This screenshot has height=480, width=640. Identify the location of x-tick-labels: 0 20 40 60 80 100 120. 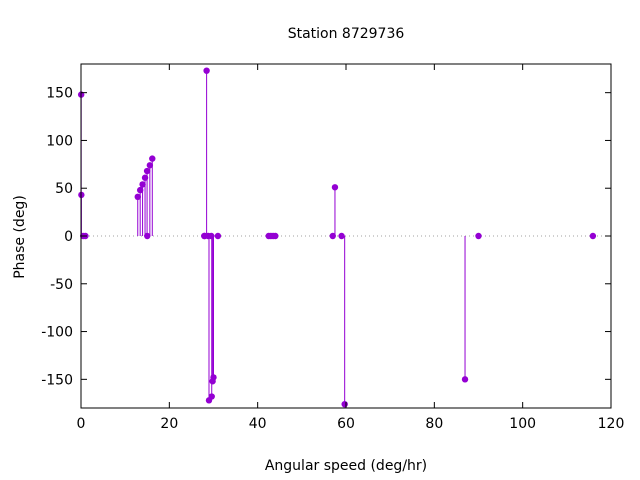
(351, 424).